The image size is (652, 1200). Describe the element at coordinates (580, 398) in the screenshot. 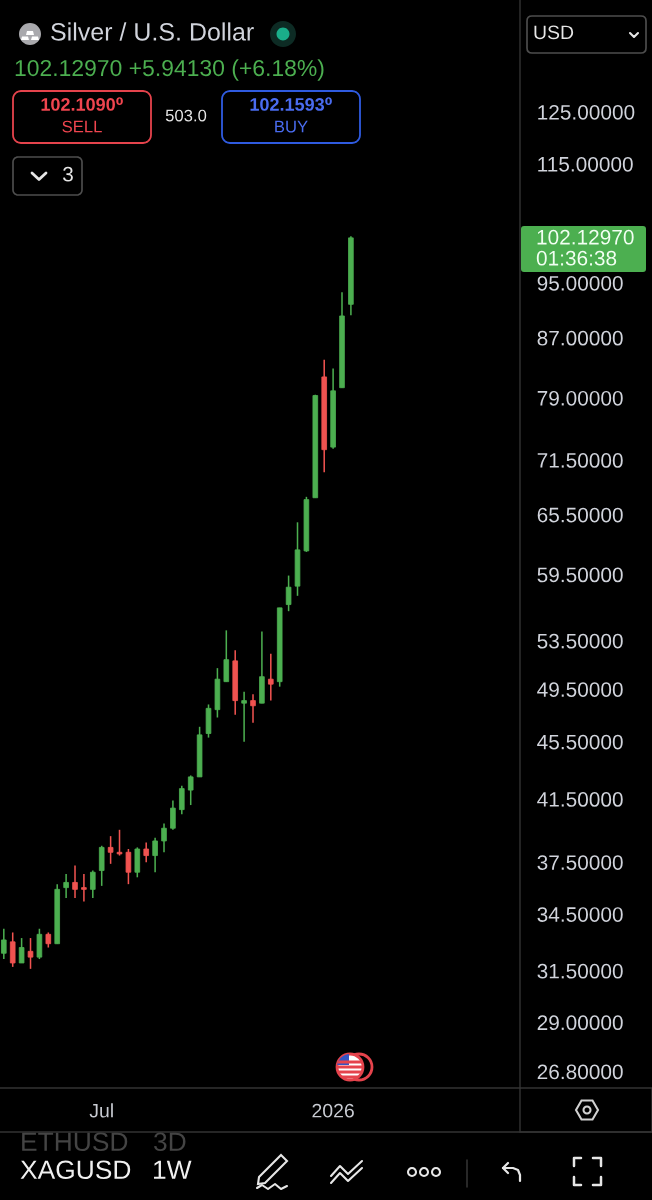

I see `y-tick-label: 79.00000` at that location.